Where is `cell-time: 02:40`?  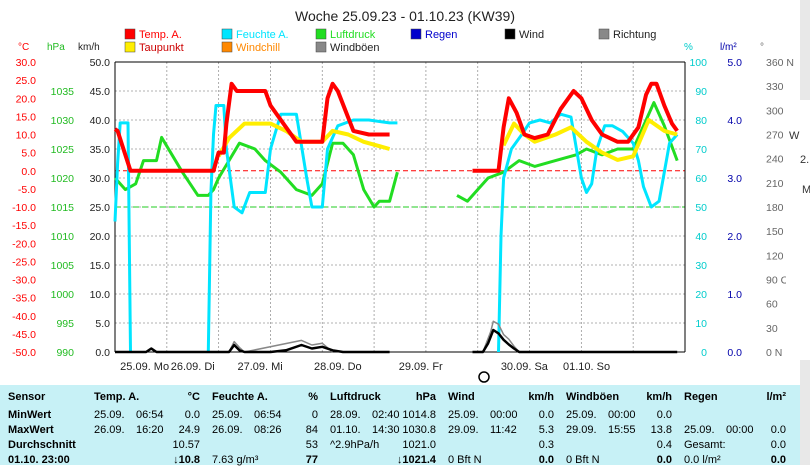
cell-time: 02:40 is located at coordinates (386, 415).